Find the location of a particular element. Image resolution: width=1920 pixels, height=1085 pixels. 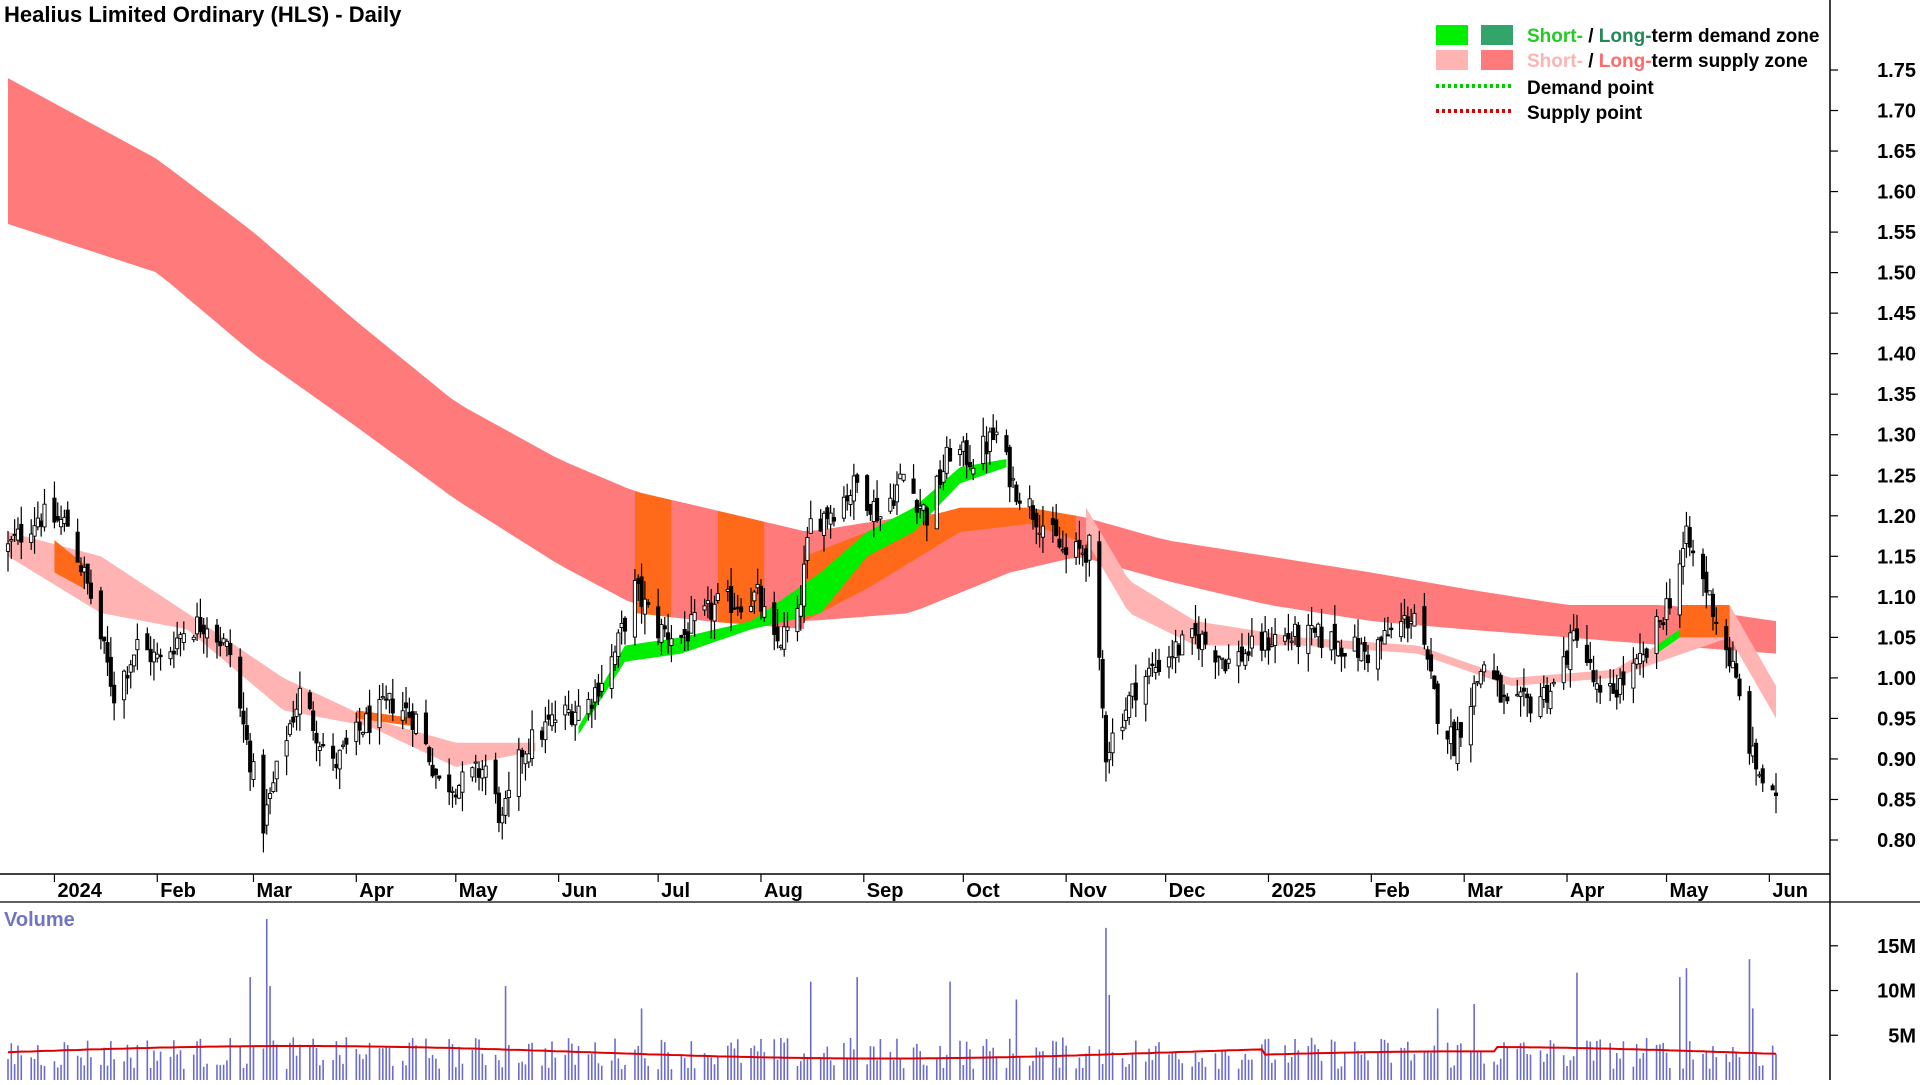

short-term-supply-zone-2024 is located at coordinates (272, 649).